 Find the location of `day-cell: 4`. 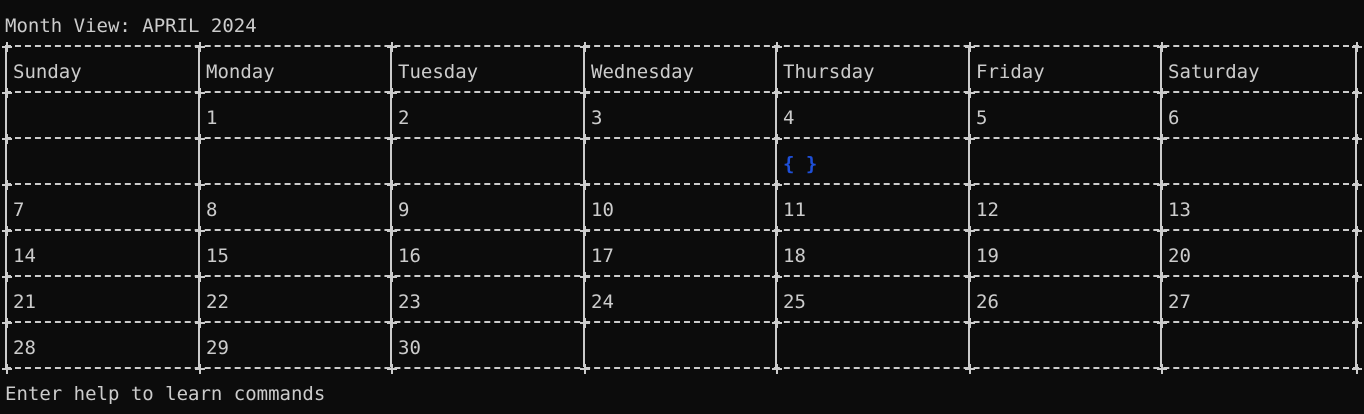

day-cell: 4 is located at coordinates (789, 118).